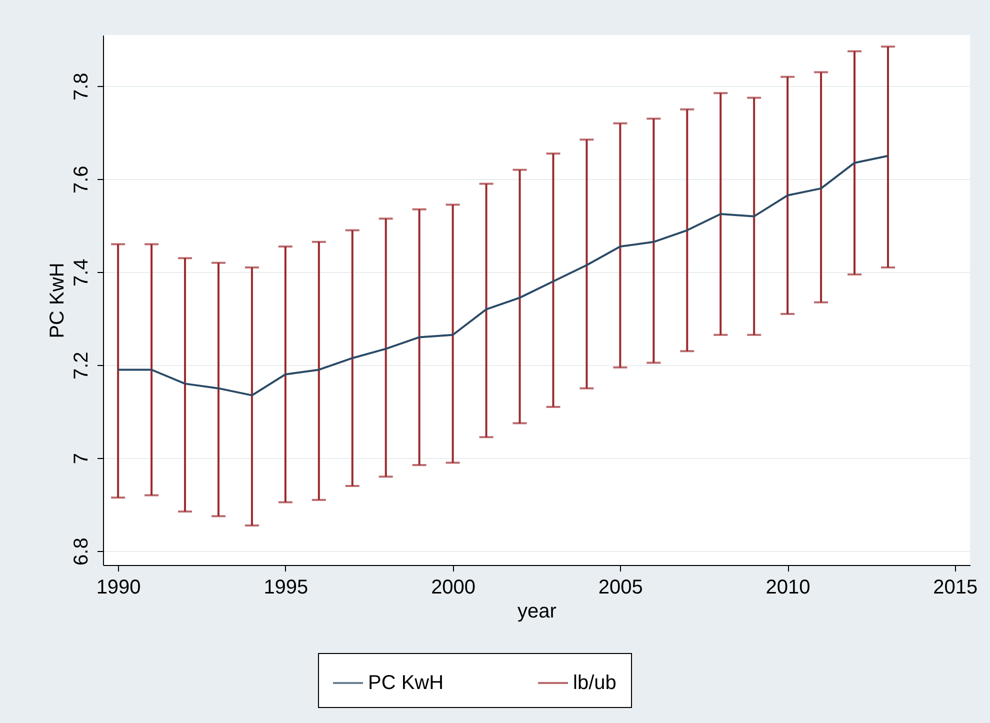 Image resolution: width=990 pixels, height=723 pixels. I want to click on legend-label: lb/ub, so click(594, 683).